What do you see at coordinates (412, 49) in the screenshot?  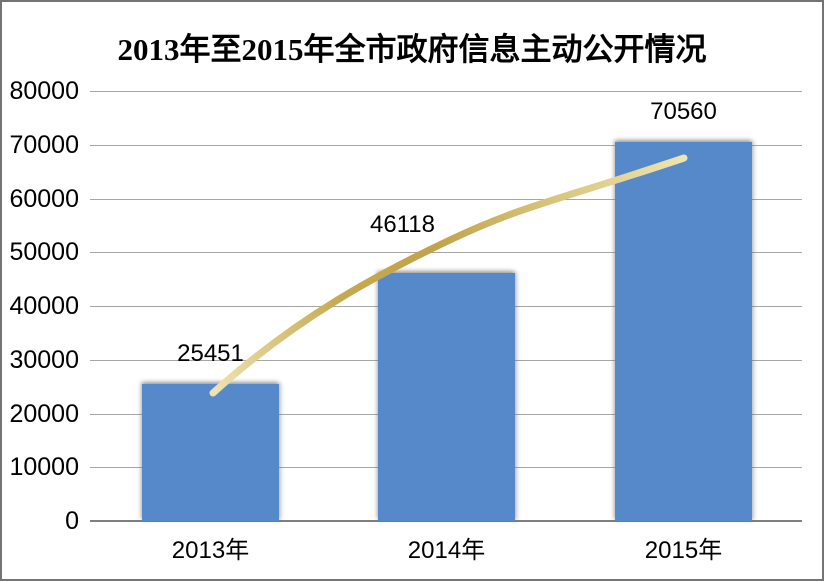 I see `chart-title: 2013年至2015年全市政府信息主动公开情况` at bounding box center [412, 49].